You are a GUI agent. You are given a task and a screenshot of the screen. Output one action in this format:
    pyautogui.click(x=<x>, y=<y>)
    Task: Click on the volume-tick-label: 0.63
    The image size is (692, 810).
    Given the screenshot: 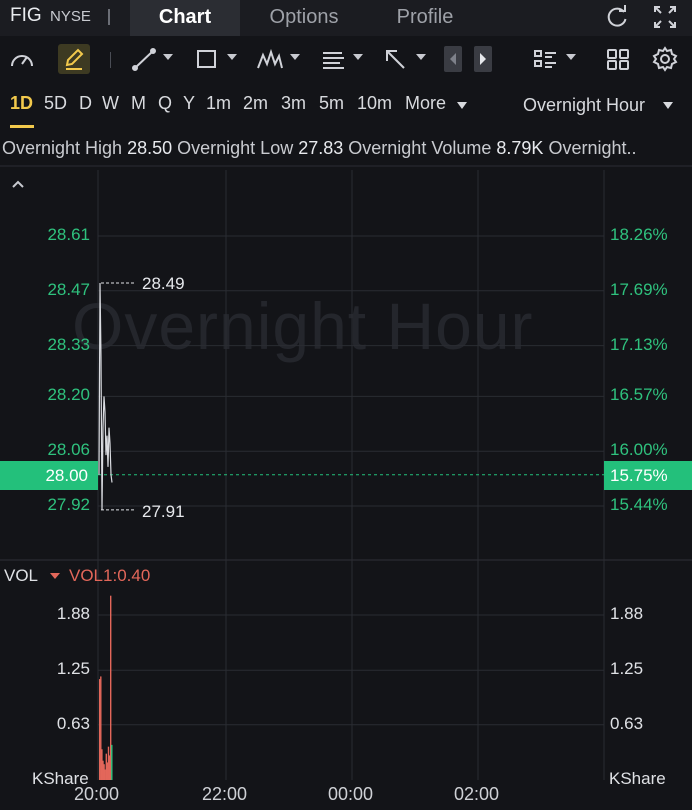 What is the action you would take?
    pyautogui.click(x=73, y=723)
    